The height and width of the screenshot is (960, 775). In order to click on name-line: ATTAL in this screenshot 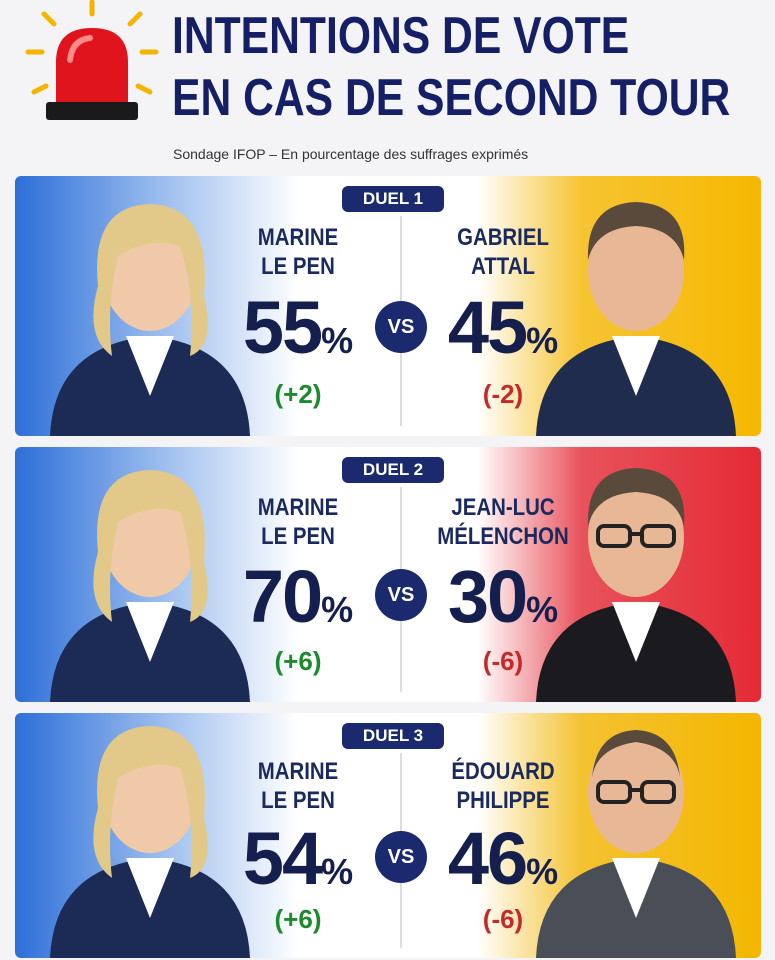, I will do `click(503, 266)`.